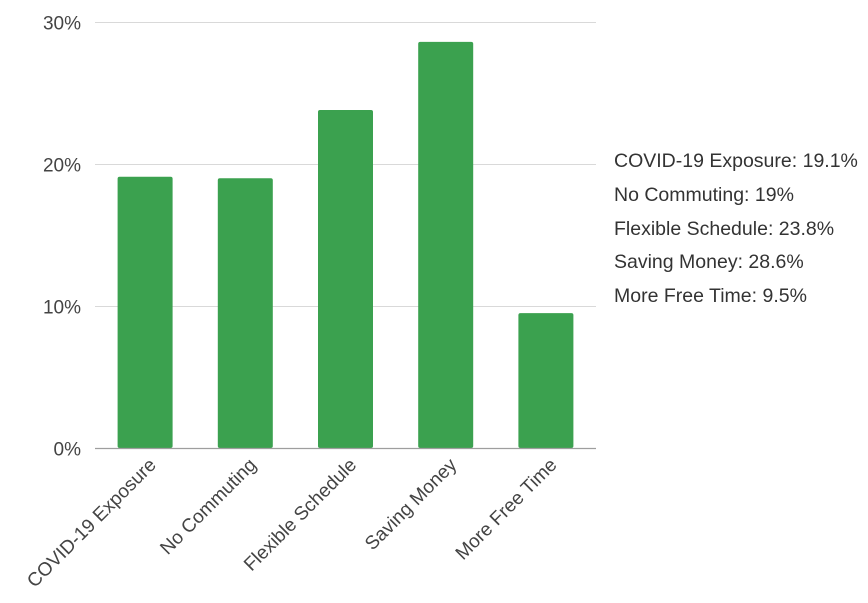 Image resolution: width=868 pixels, height=603 pixels. What do you see at coordinates (784, 296) in the screenshot?
I see `legend-item-value: 9.5%` at bounding box center [784, 296].